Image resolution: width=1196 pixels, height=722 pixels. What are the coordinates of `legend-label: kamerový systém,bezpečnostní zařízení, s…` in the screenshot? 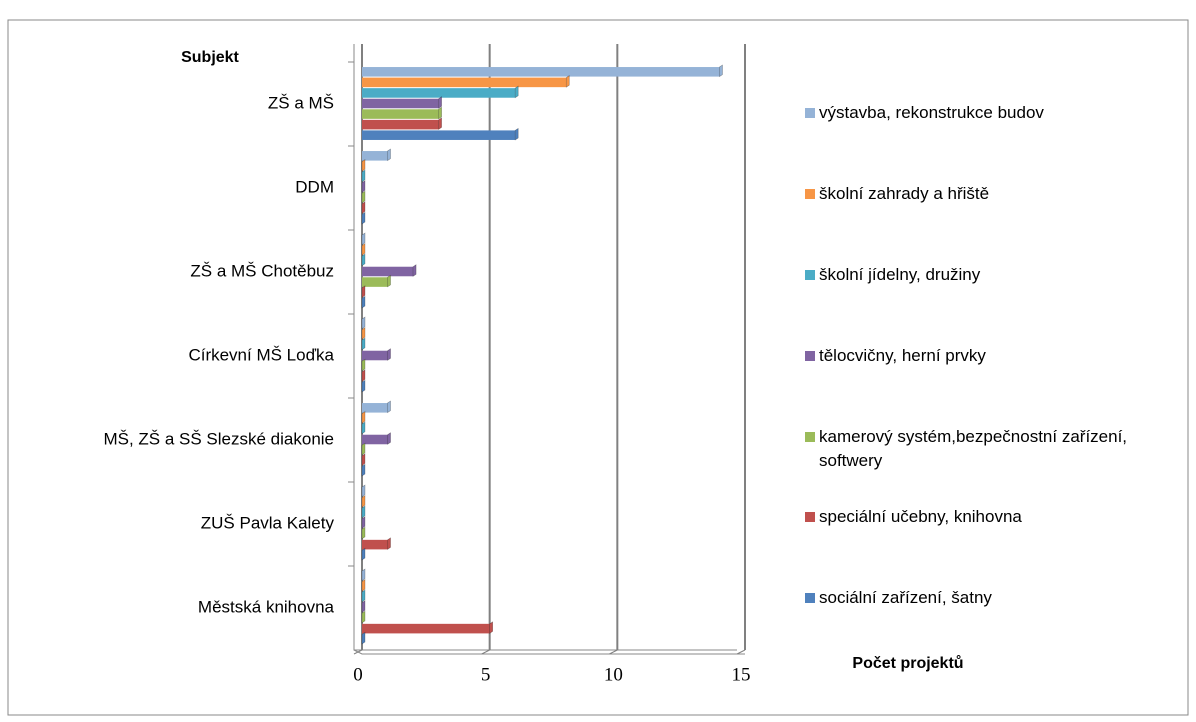 It's located at (973, 448).